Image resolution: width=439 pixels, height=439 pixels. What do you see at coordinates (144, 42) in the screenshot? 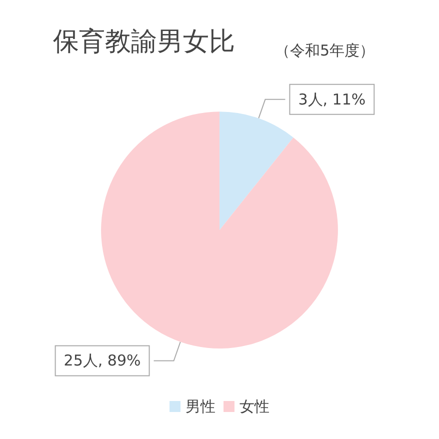
I see `chart-title: 保育教諭男女比` at bounding box center [144, 42].